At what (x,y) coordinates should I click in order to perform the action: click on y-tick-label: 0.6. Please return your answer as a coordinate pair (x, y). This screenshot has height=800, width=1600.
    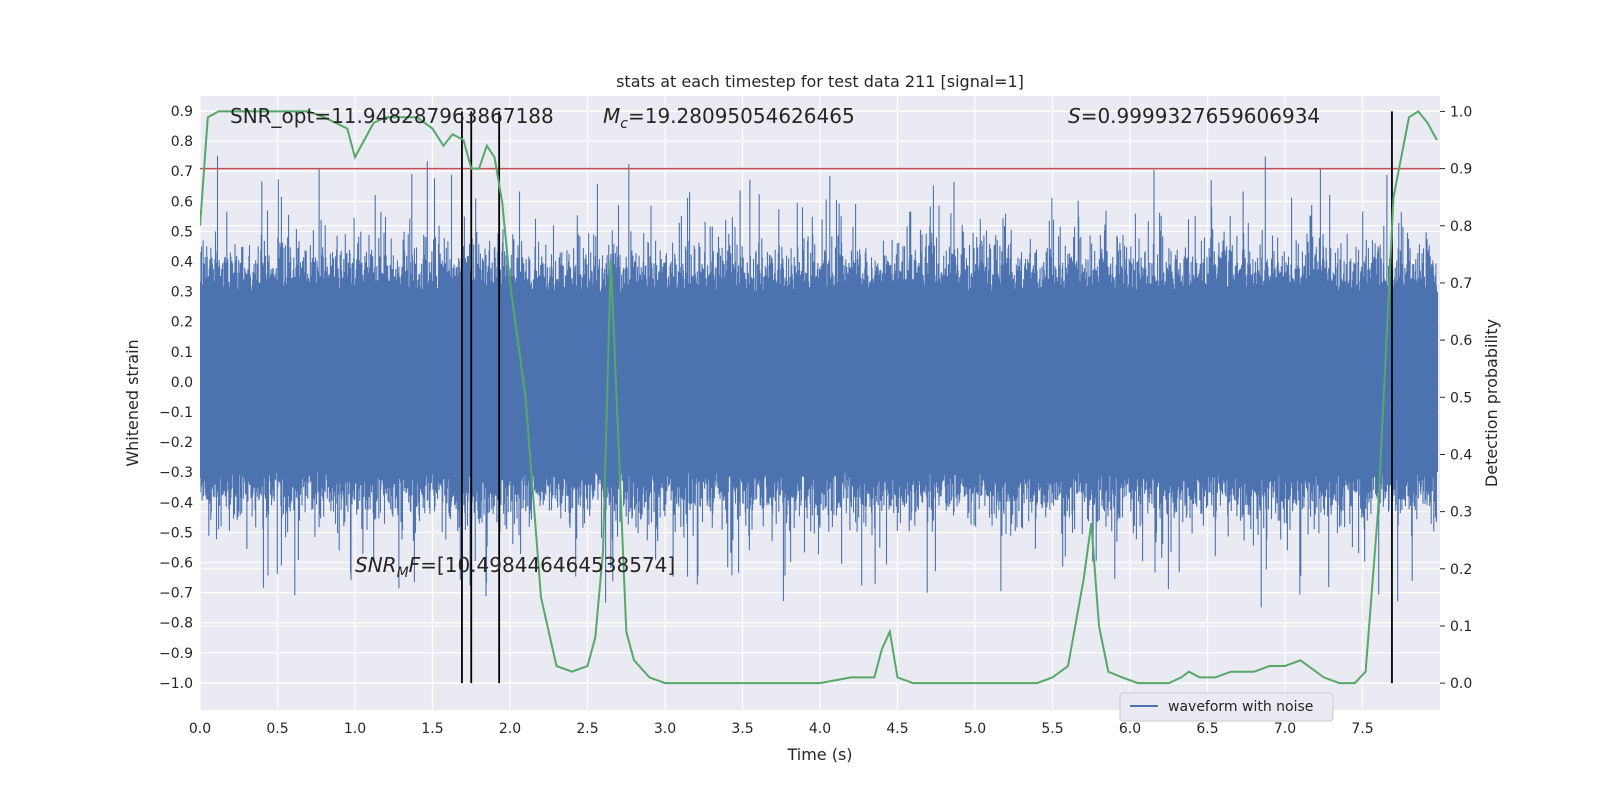
    Looking at the image, I should click on (182, 202).